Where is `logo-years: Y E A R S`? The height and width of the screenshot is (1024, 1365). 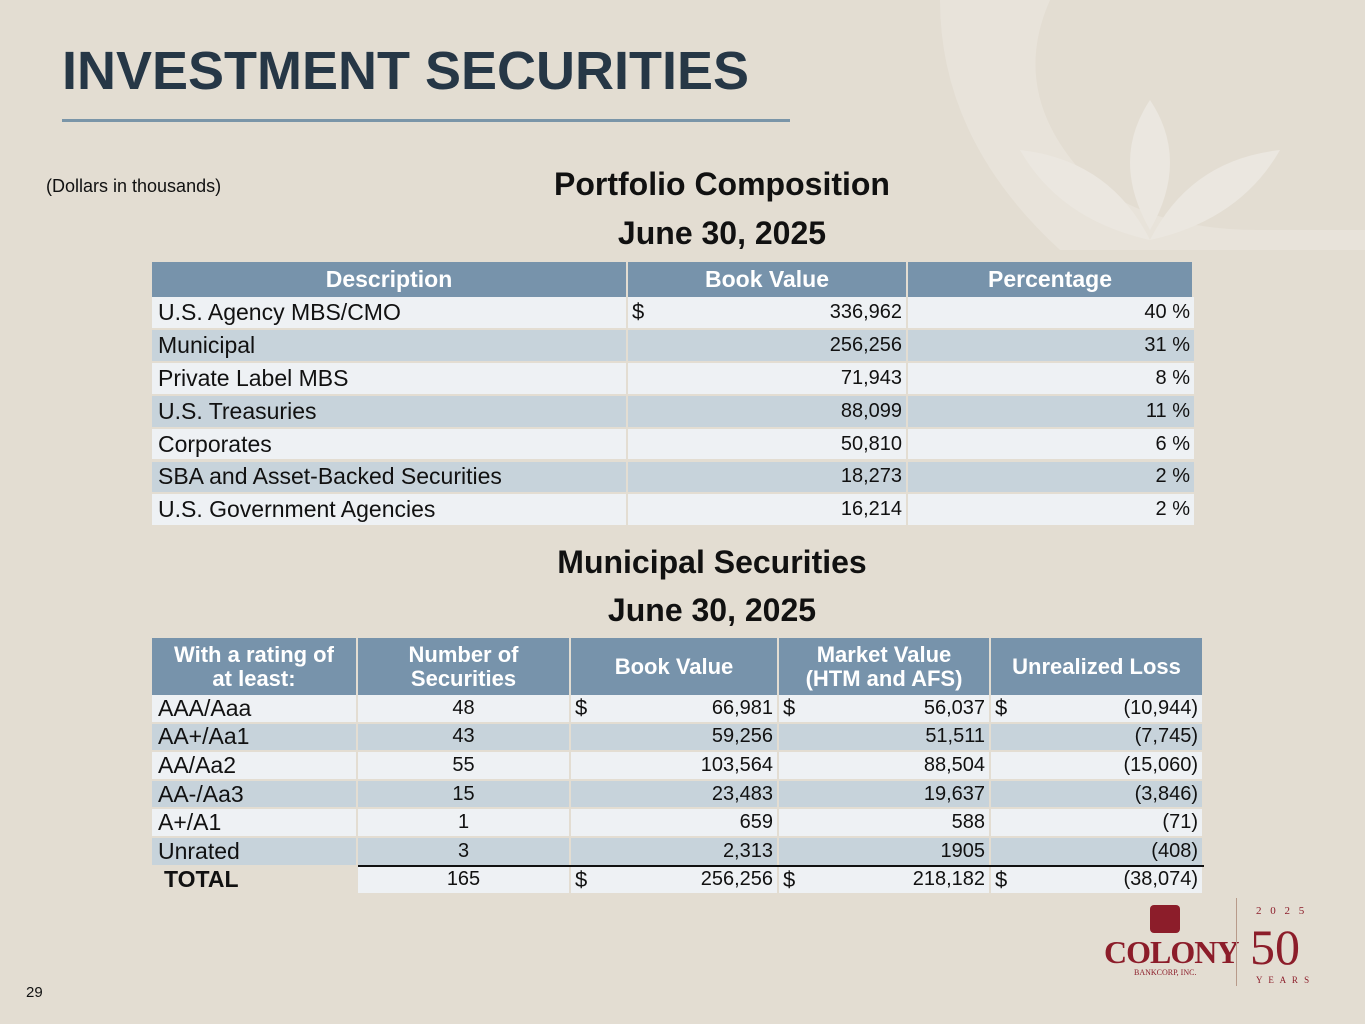
logo-years: Y E A R S is located at coordinates (1284, 980).